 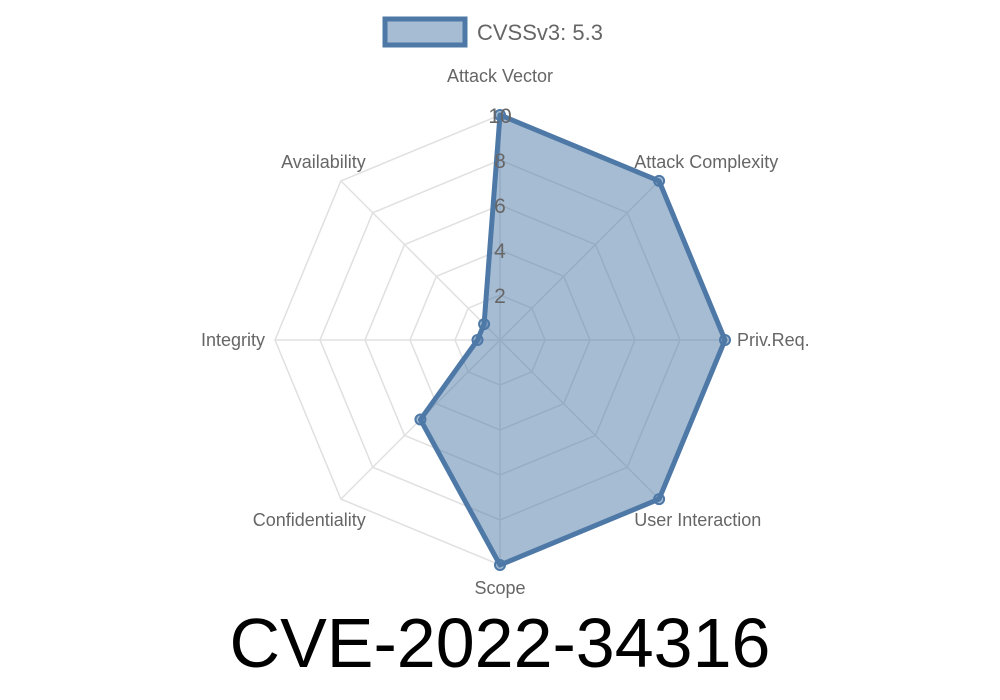 What do you see at coordinates (499, 588) in the screenshot?
I see `axis-label: Scope` at bounding box center [499, 588].